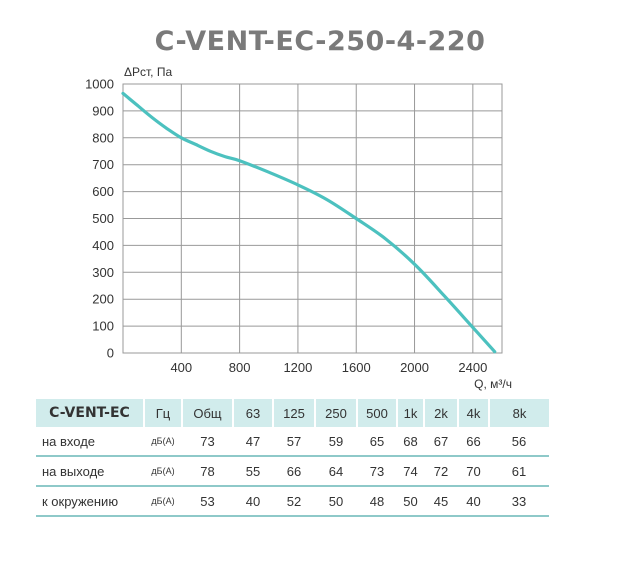 Image resolution: width=640 pixels, height=564 pixels. Describe the element at coordinates (103, 245) in the screenshot. I see `y-tick-label: 400` at that location.